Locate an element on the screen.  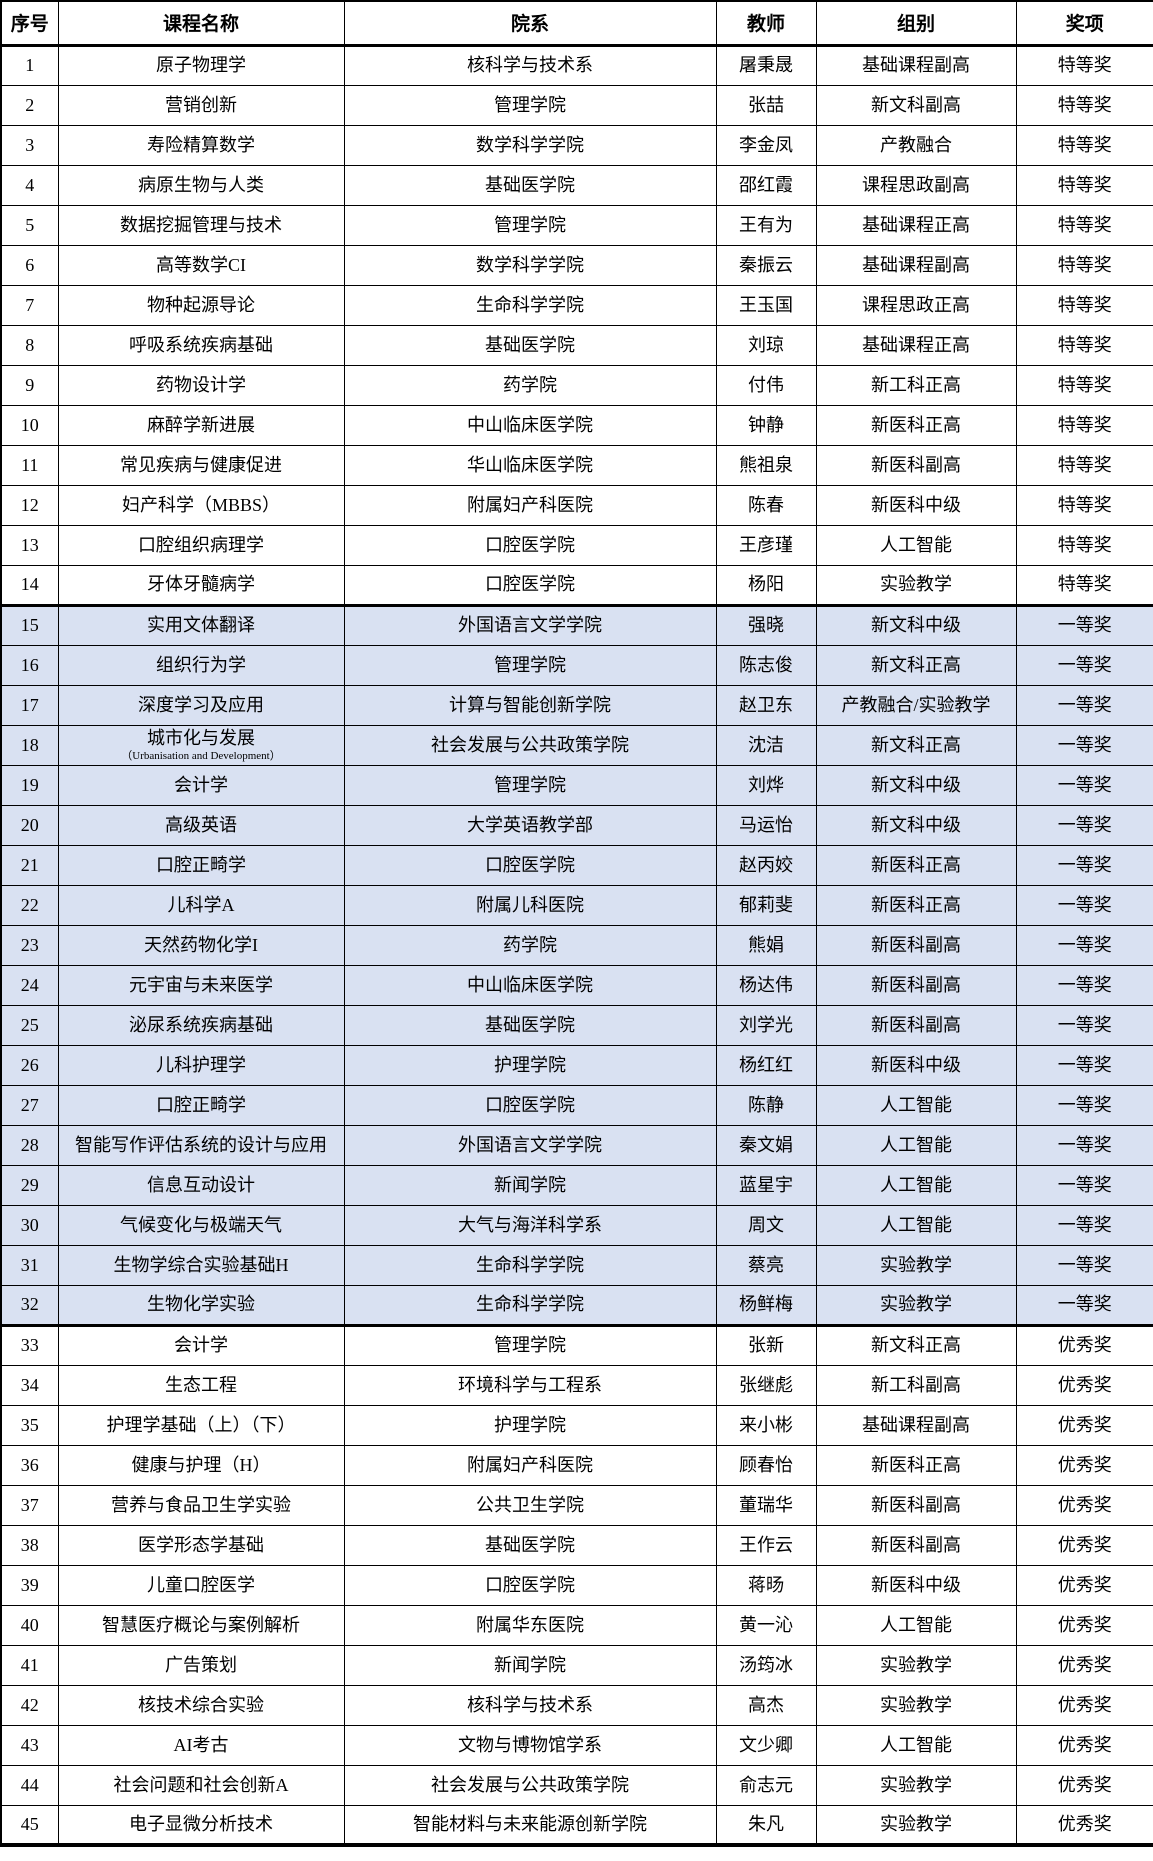
cell-department: 附属华东医院 is located at coordinates (530, 1625).